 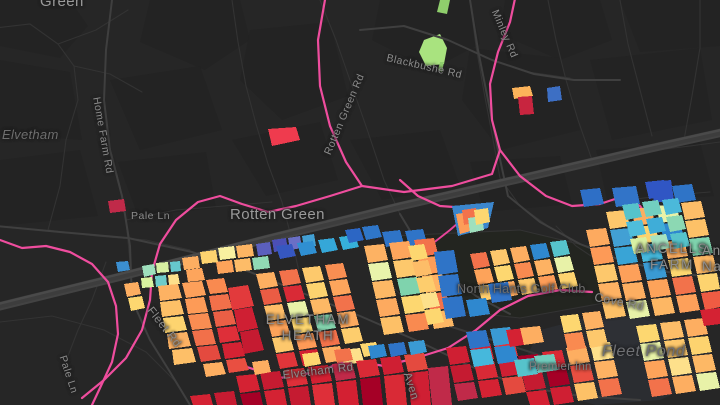 What do you see at coordinates (560, 367) in the screenshot?
I see `poi-label-premier-inn: Premier Inn` at bounding box center [560, 367].